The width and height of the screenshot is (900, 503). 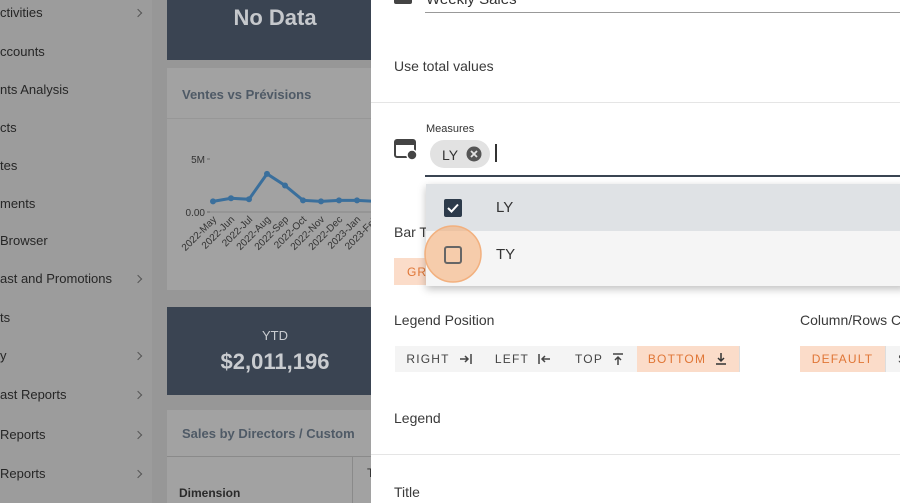 I want to click on option-label: Legend Position, so click(x=444, y=320).